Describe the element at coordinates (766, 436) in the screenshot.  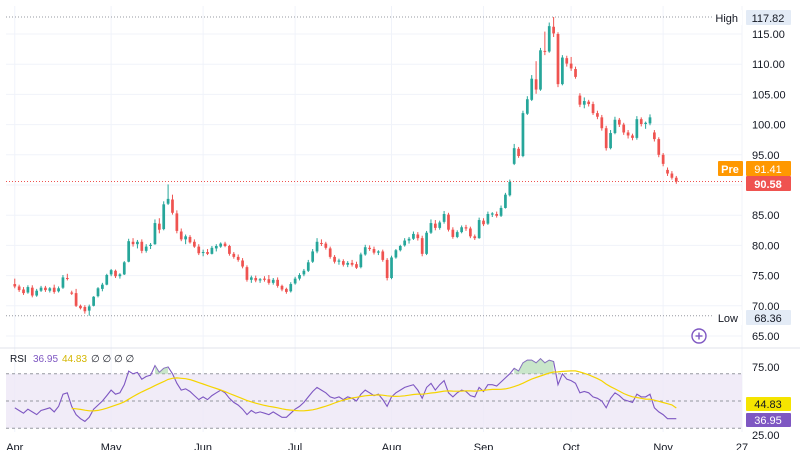
I see `rsi-tick-label: 25.00` at that location.